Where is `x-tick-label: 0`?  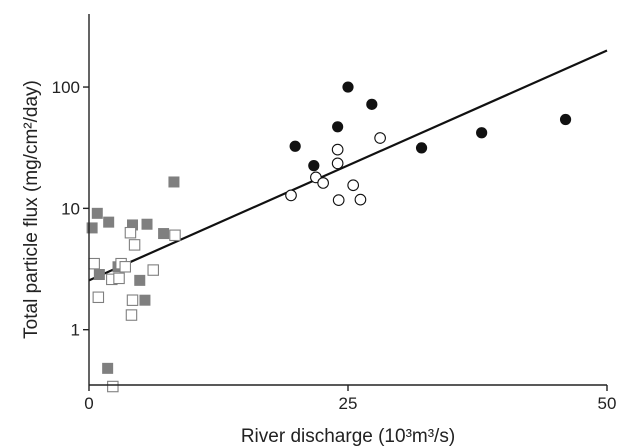
x-tick-label: 0 is located at coordinates (88, 403).